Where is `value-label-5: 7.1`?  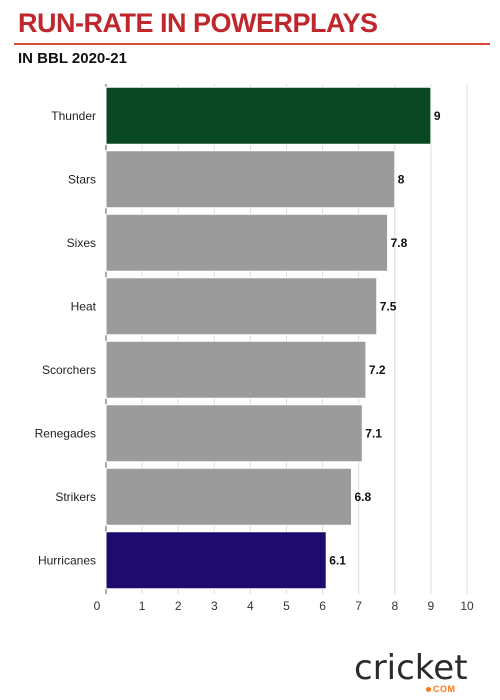
value-label-5: 7.1 is located at coordinates (373, 433).